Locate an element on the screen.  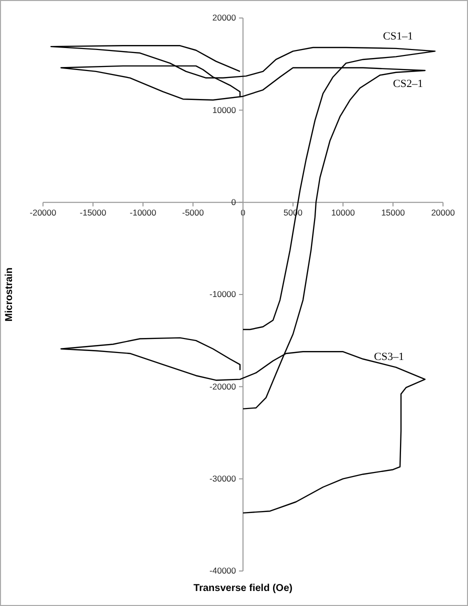
y-tick-label: -20000 is located at coordinates (223, 386).